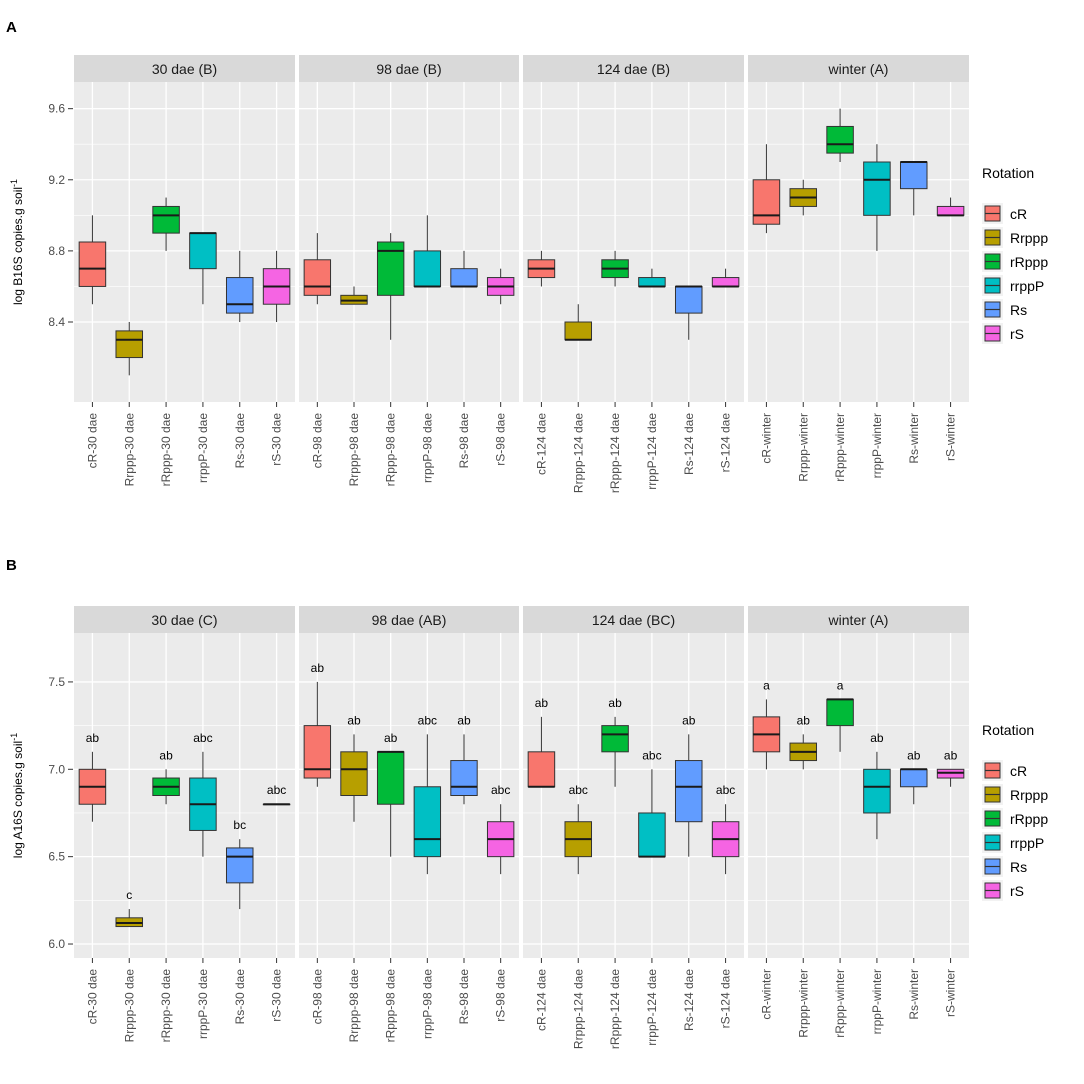 Image resolution: width=1084 pixels, height=1084 pixels. What do you see at coordinates (92, 997) in the screenshot?
I see `x-tick-label: cR-30 dae` at bounding box center [92, 997].